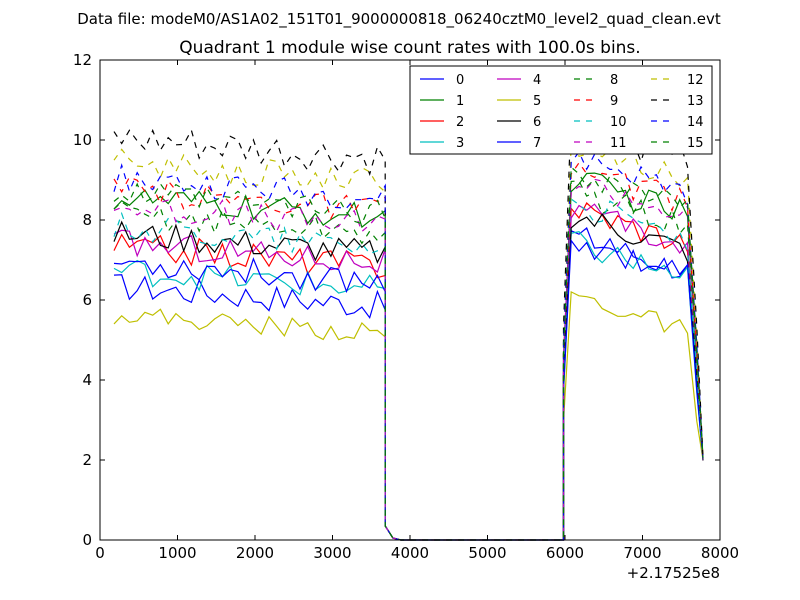 Image resolution: width=800 pixels, height=600 pixels. I want to click on x-tick-label: 5000, so click(487, 553).